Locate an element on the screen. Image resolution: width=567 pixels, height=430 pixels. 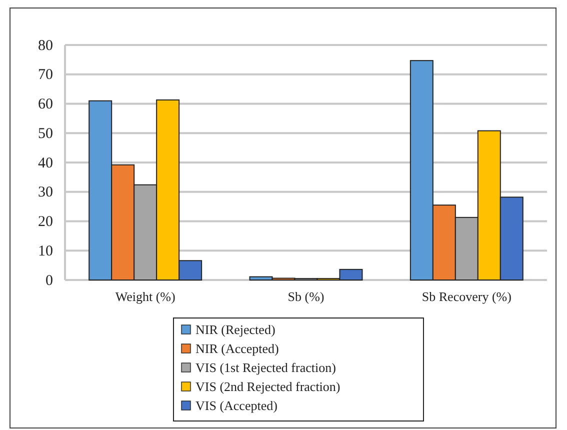
x-tick-label: Sb (%) is located at coordinates (306, 296).